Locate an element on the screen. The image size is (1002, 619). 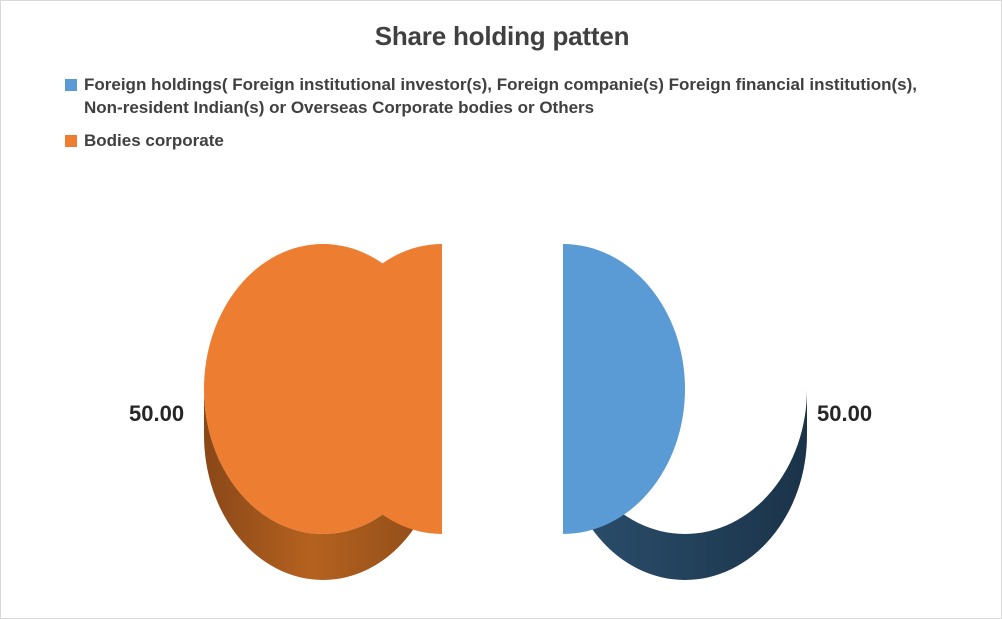
pie-slice-foreign-holdings-top is located at coordinates (624, 389).